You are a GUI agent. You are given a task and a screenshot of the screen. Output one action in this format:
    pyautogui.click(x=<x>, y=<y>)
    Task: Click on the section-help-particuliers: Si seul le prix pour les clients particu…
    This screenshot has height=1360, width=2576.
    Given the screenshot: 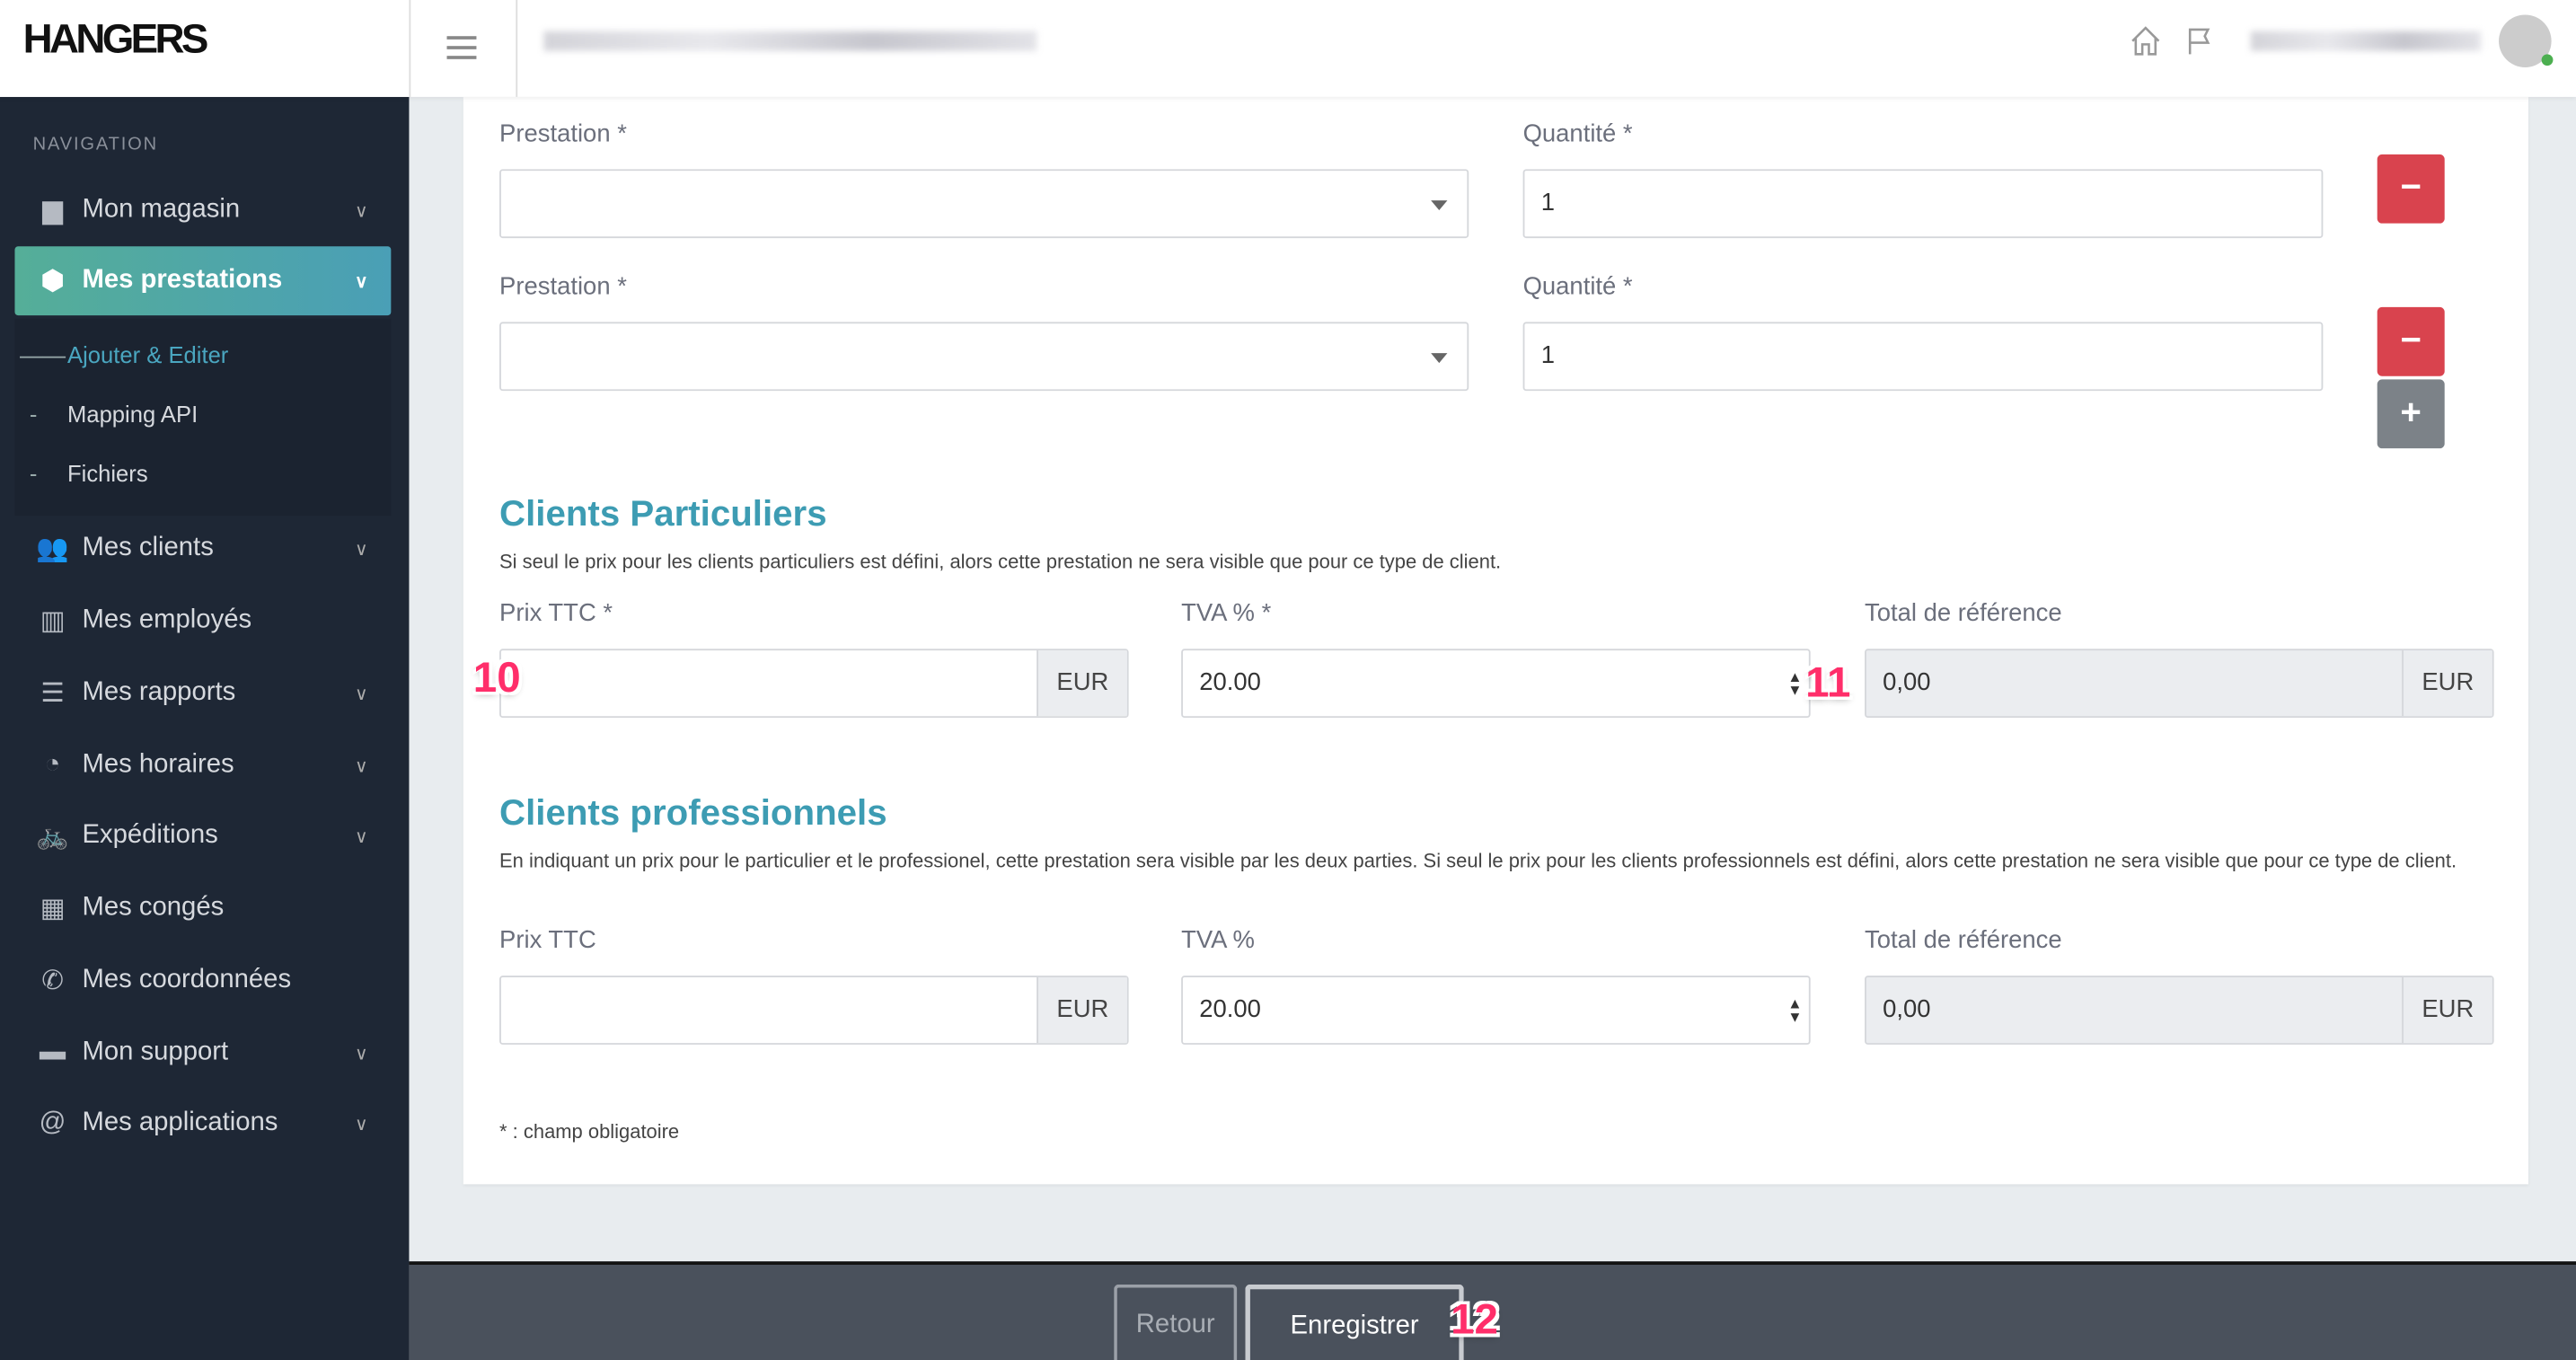 What is the action you would take?
    pyautogui.click(x=1000, y=562)
    